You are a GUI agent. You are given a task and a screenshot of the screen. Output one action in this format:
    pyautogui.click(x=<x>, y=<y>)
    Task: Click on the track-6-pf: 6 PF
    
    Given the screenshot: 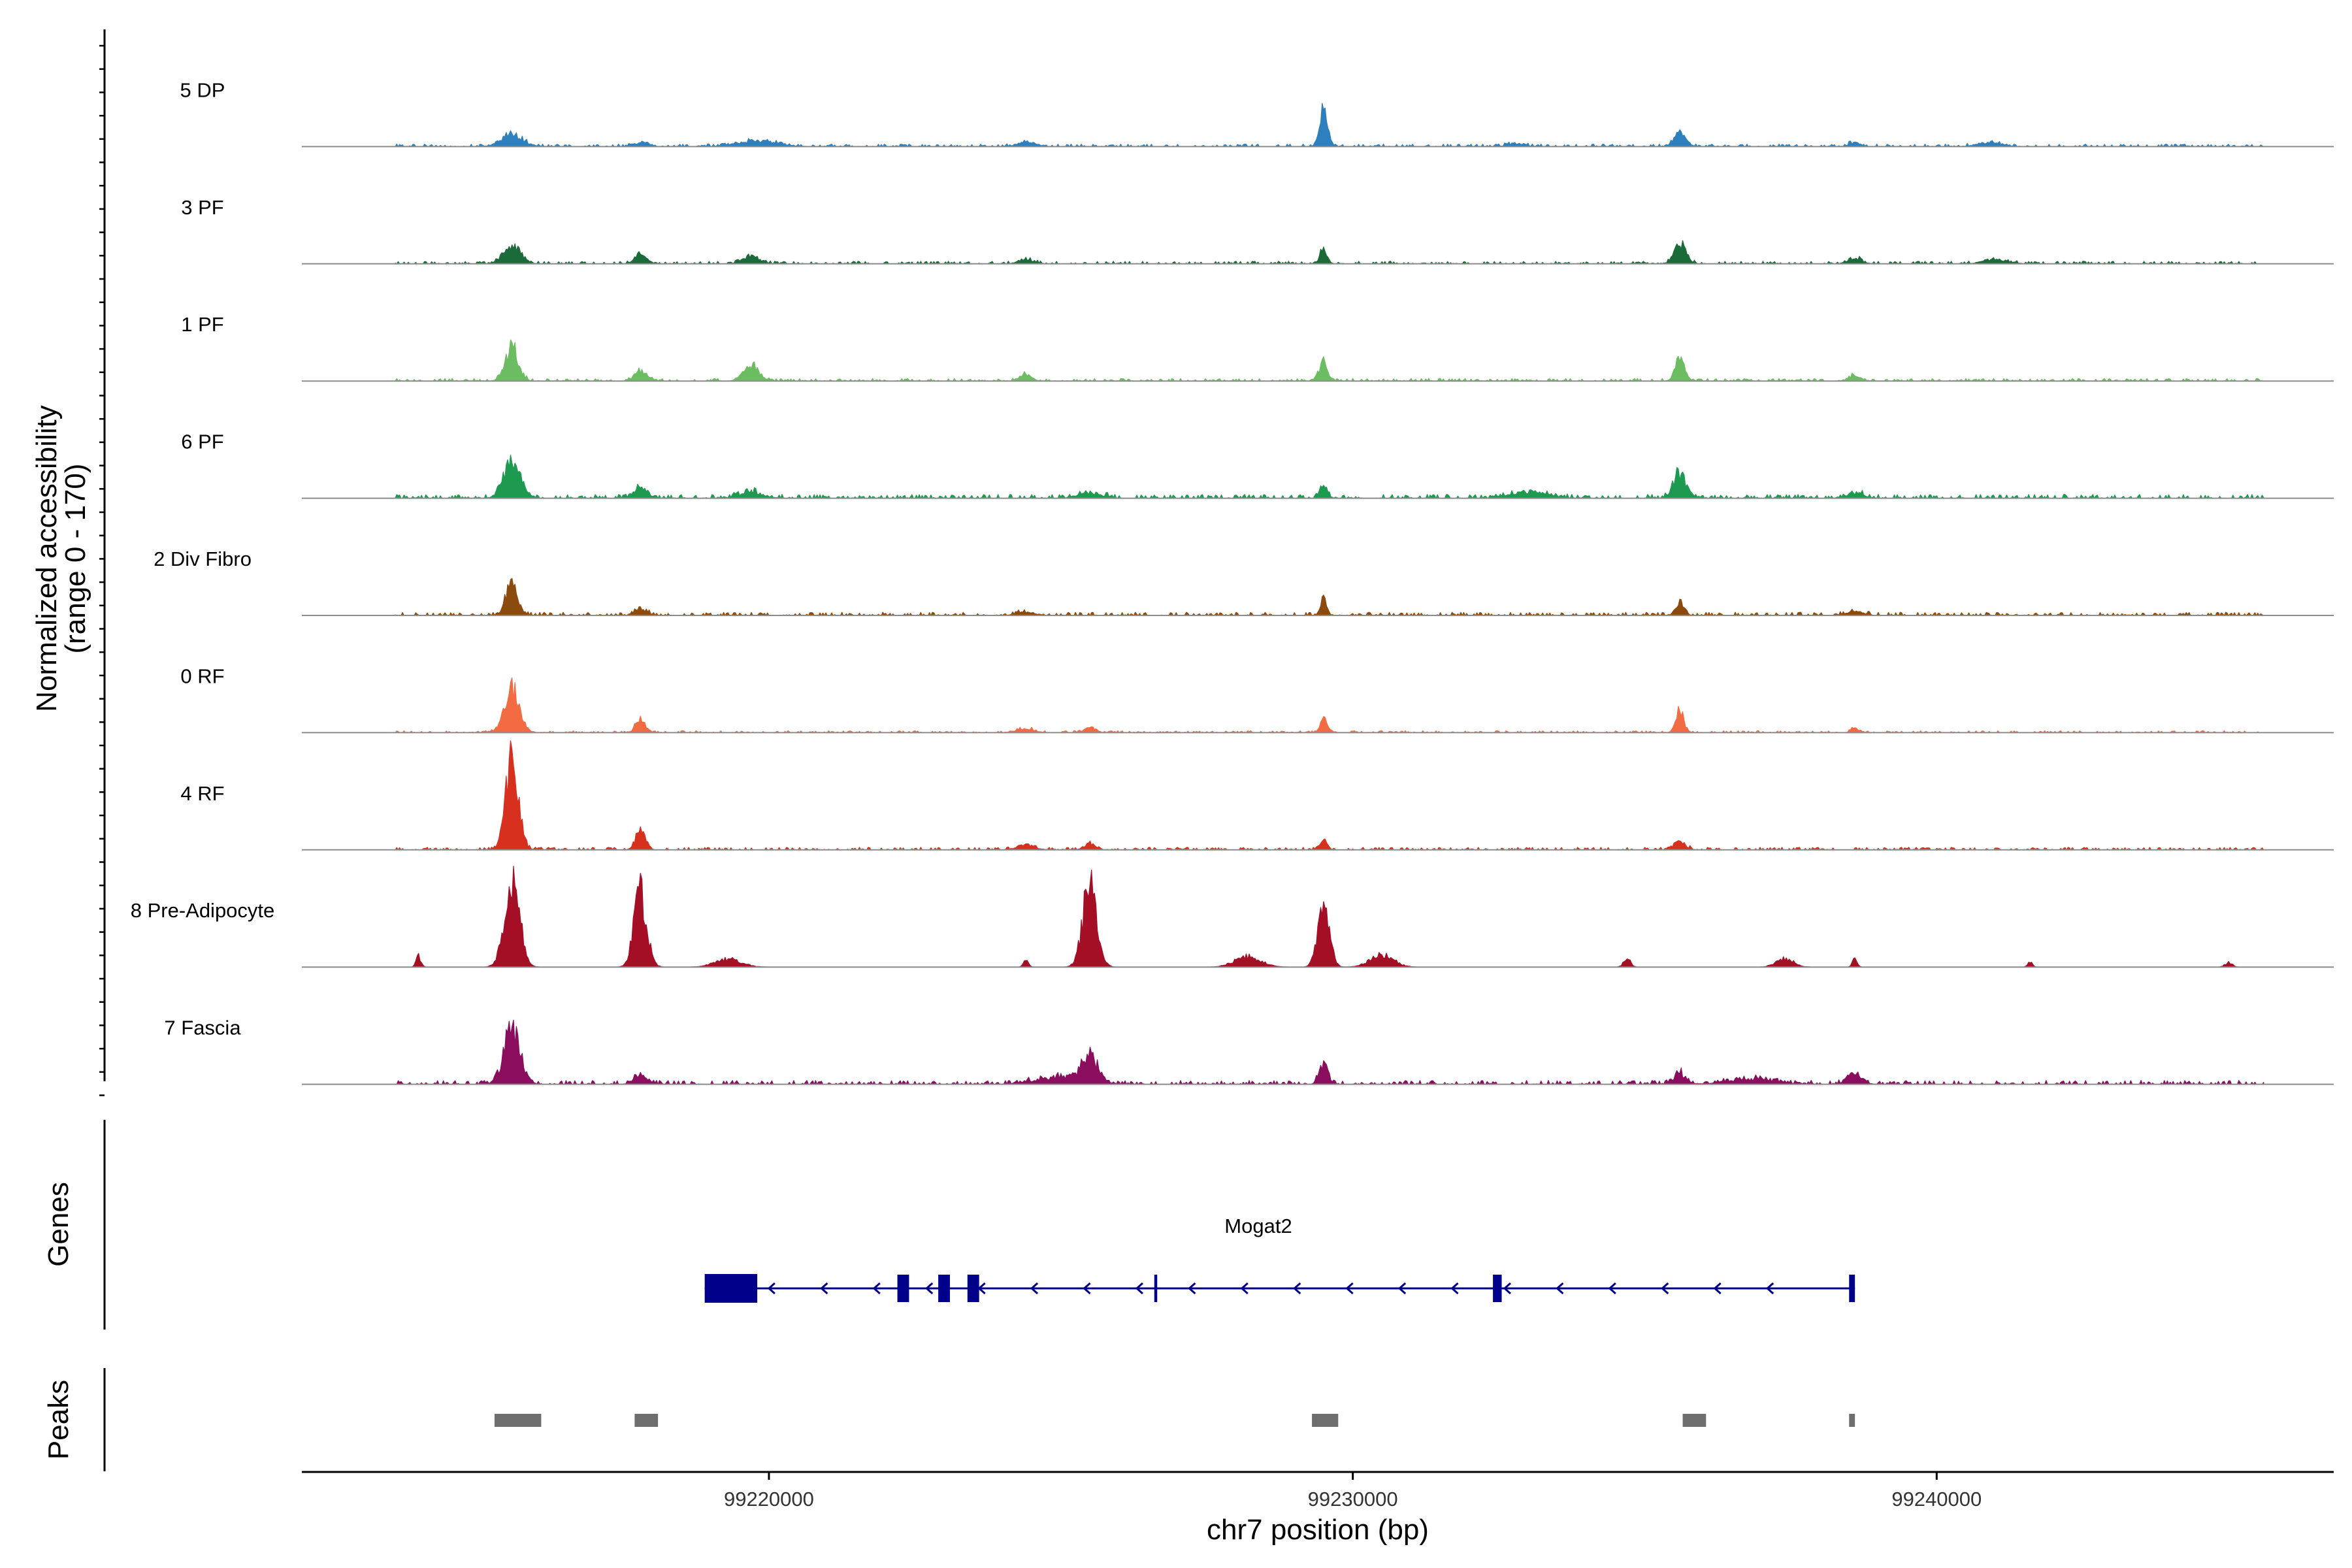 What is the action you would take?
    pyautogui.click(x=1257, y=465)
    